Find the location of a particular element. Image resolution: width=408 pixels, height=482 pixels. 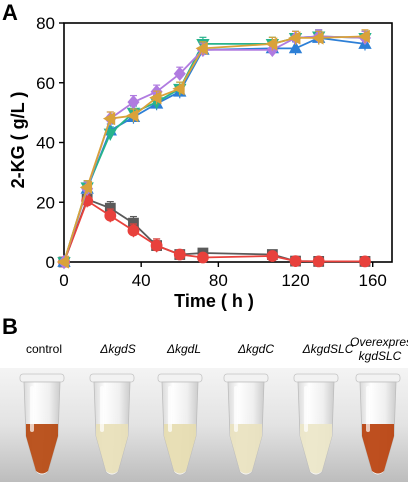

y-tick-label: 40 is located at coordinates (45, 143).